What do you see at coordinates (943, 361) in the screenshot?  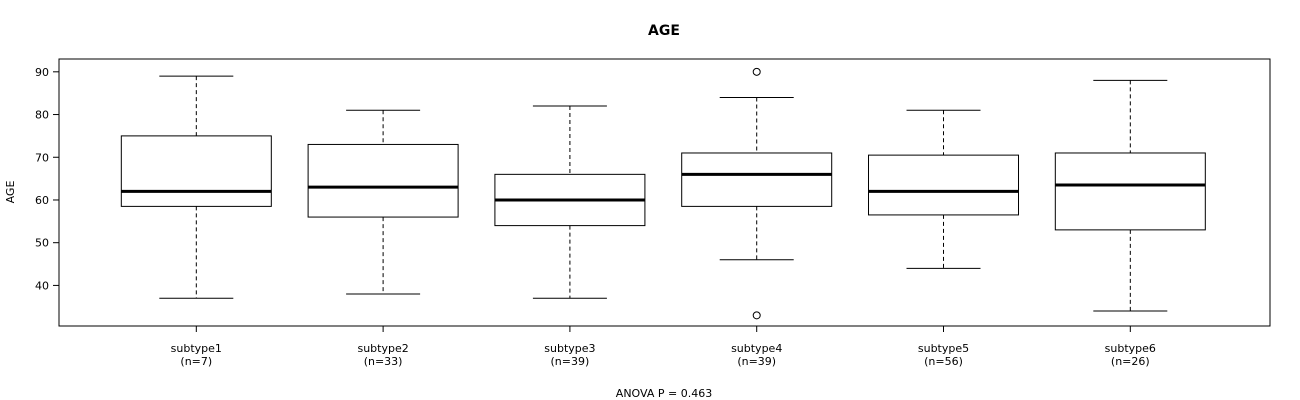 I see `x-count-label: (n=56)` at bounding box center [943, 361].